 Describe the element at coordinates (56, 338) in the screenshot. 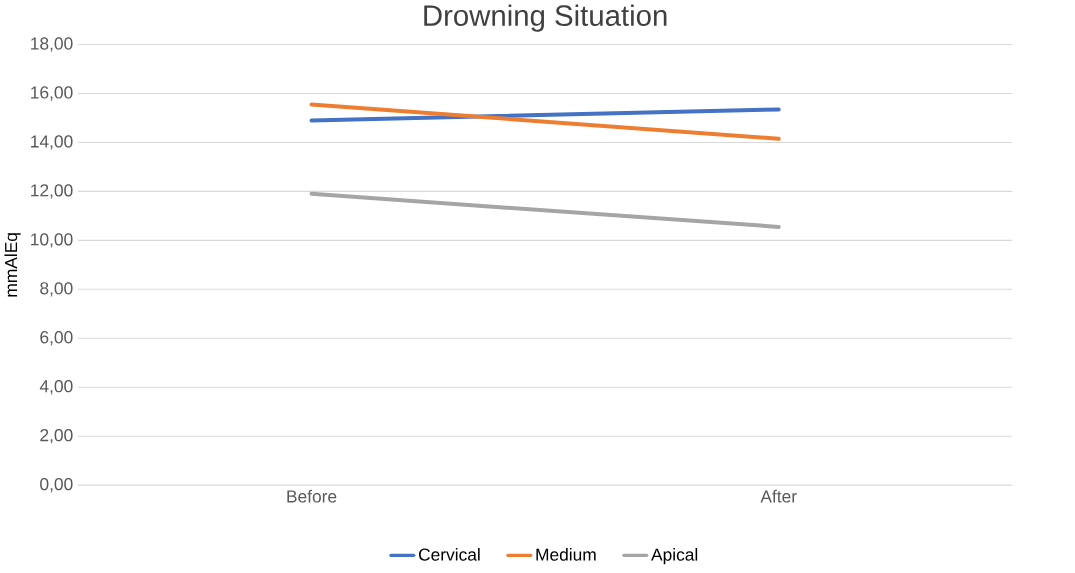

I see `y-tick-label: 6,00` at that location.